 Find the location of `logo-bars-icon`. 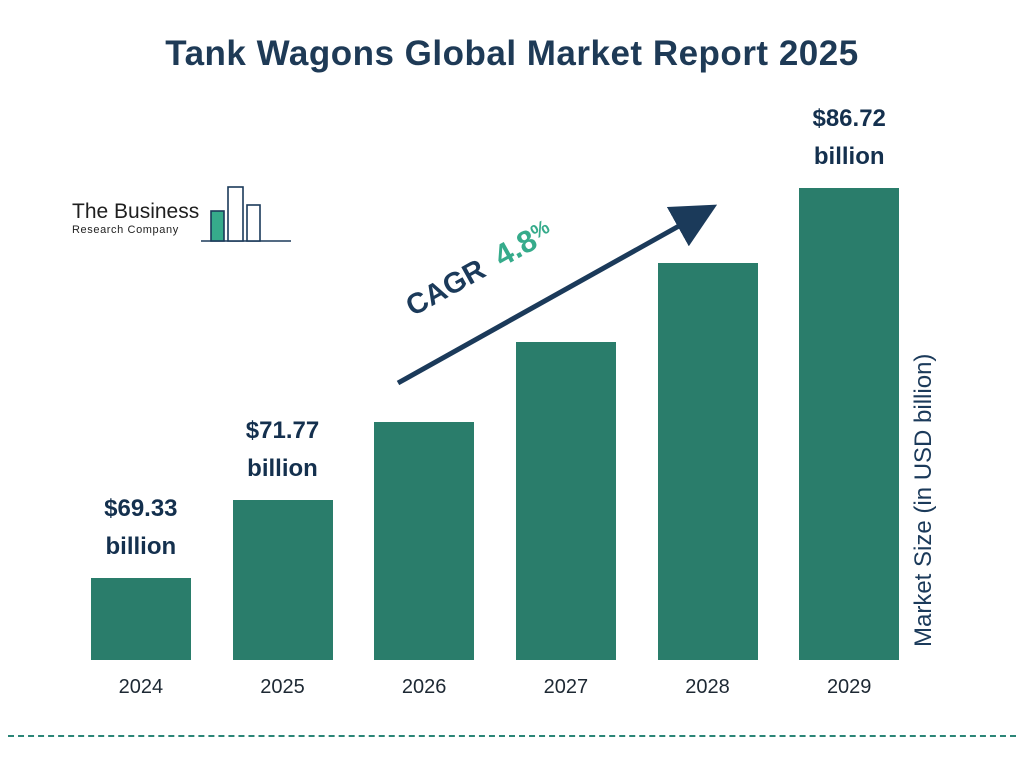

logo-bars-icon is located at coordinates (246, 214).